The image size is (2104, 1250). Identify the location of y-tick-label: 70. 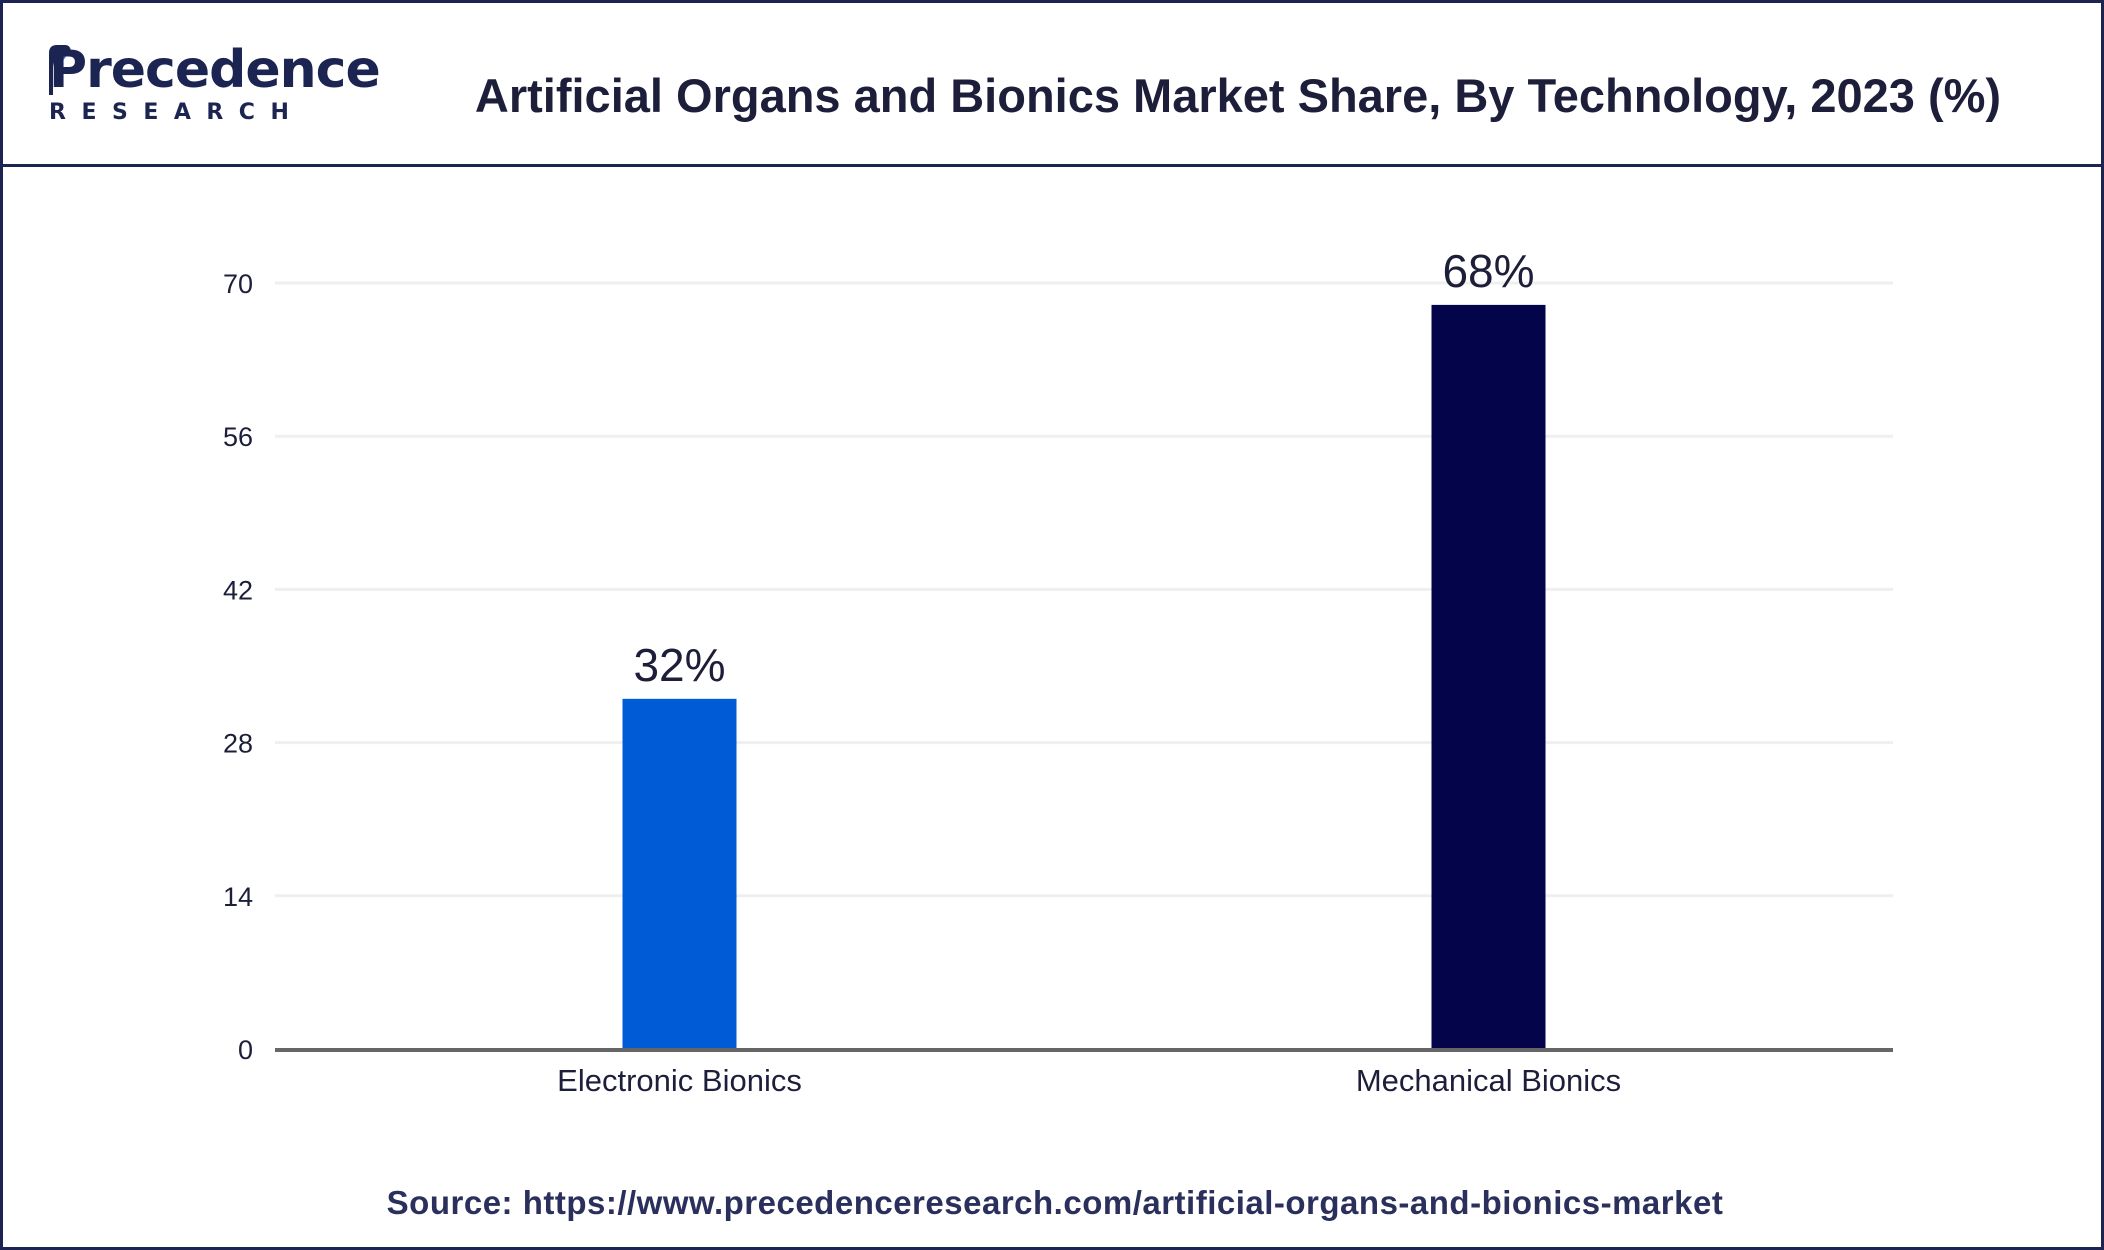
(238, 284).